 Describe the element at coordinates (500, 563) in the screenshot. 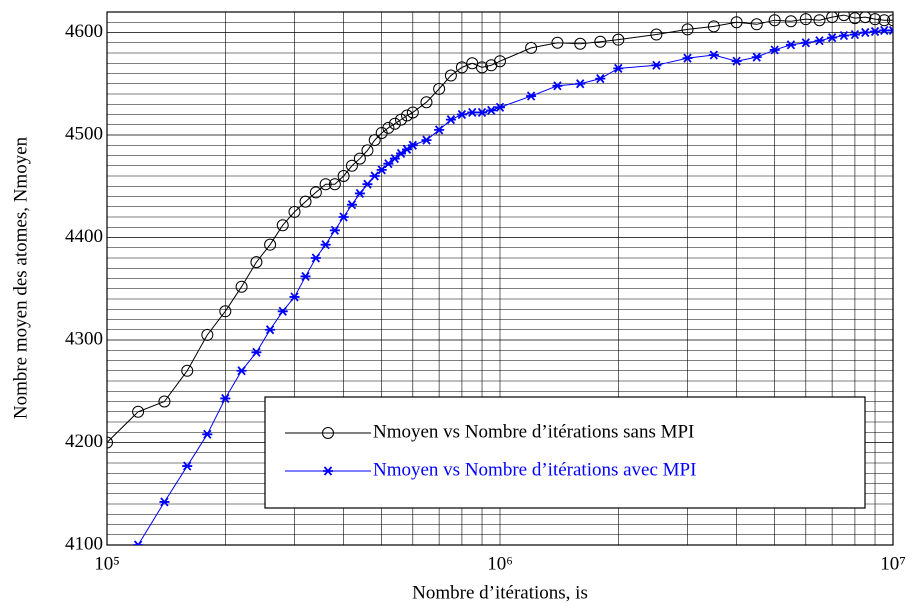

I see `x-tick-label: 10⁶` at that location.